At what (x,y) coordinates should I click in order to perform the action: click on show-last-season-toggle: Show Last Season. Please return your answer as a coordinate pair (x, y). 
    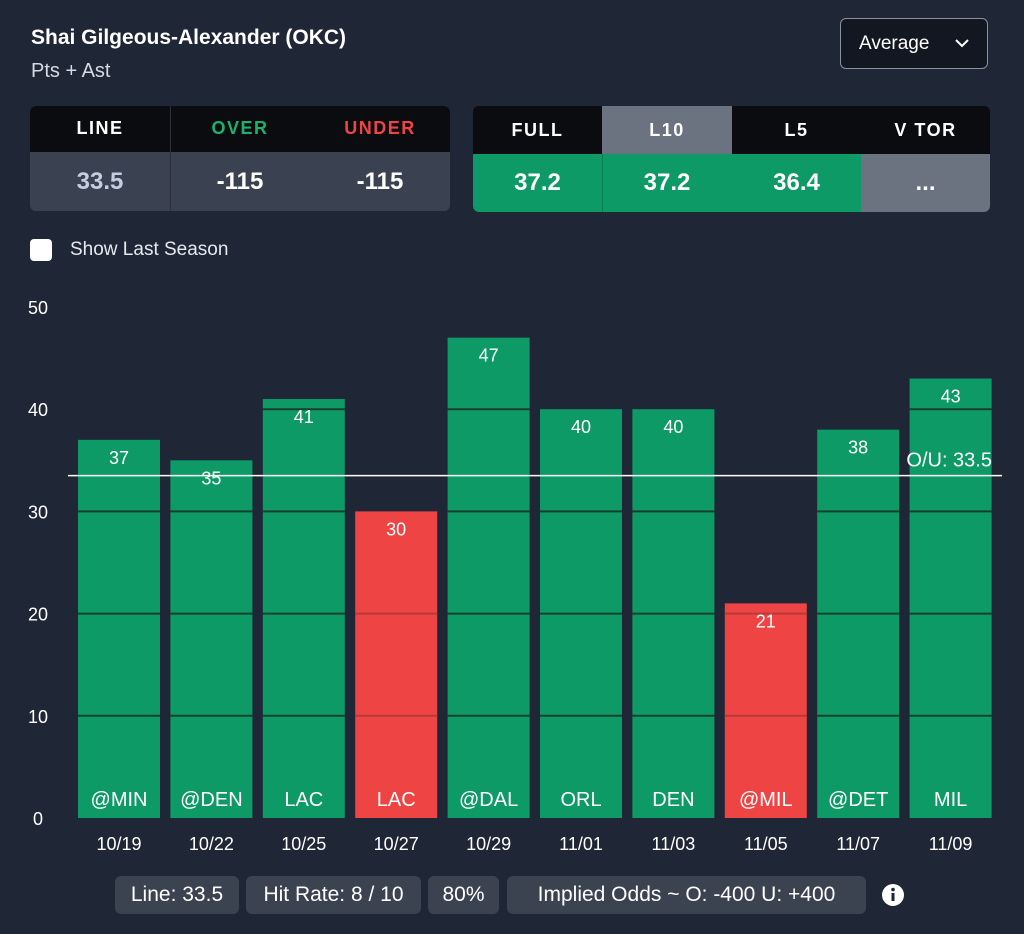
    Looking at the image, I should click on (129, 250).